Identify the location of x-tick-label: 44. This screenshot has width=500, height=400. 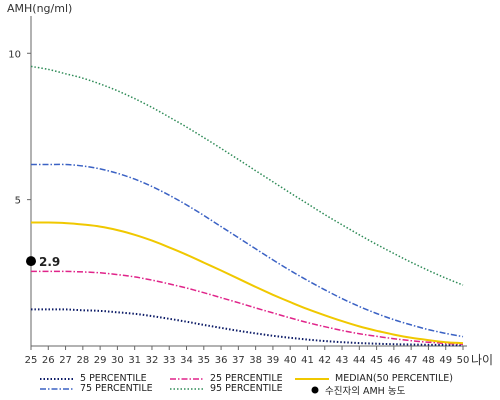
(359, 360).